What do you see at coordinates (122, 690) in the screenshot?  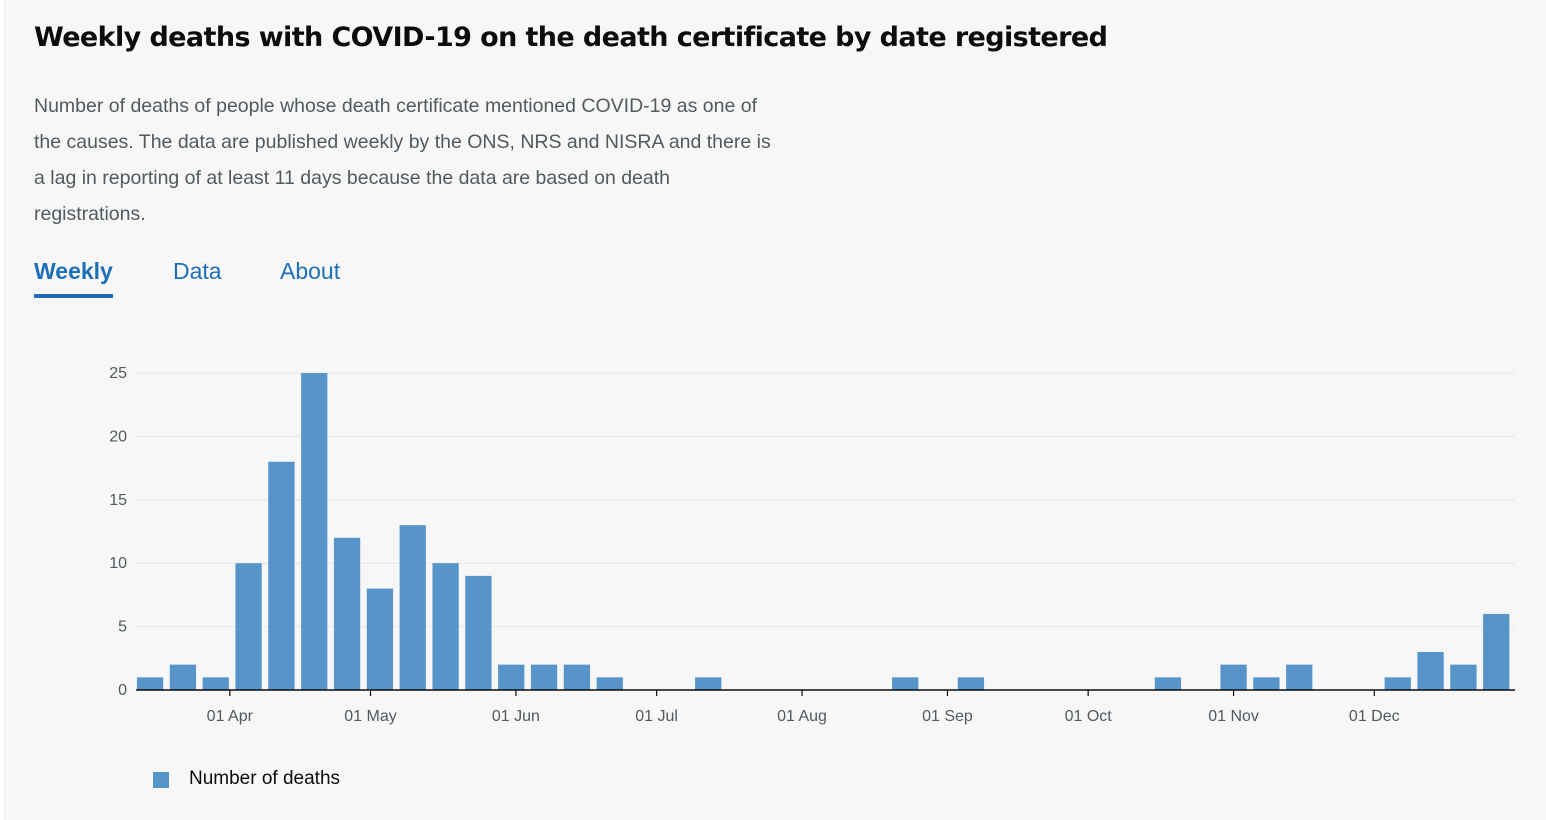 I see `y-tick-label: 0` at bounding box center [122, 690].